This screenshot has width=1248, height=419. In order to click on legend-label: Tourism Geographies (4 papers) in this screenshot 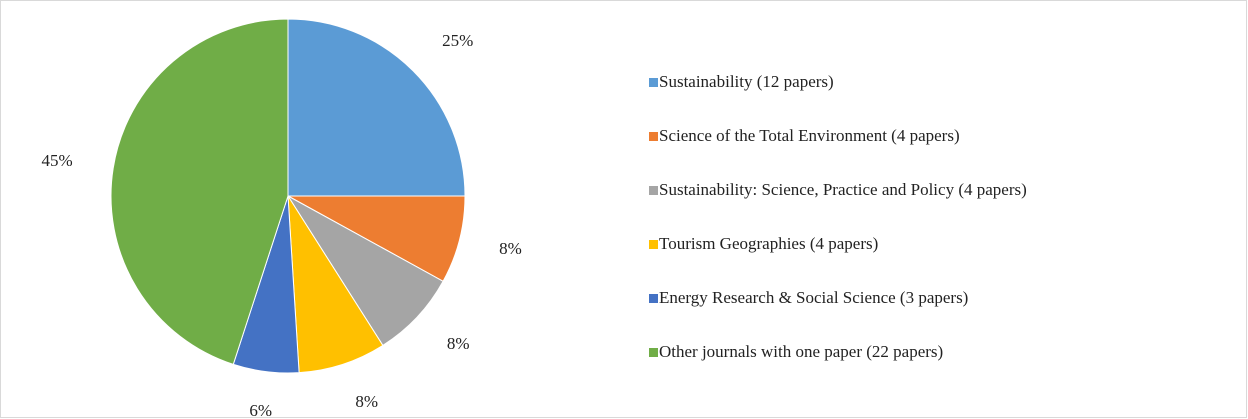, I will do `click(768, 243)`.